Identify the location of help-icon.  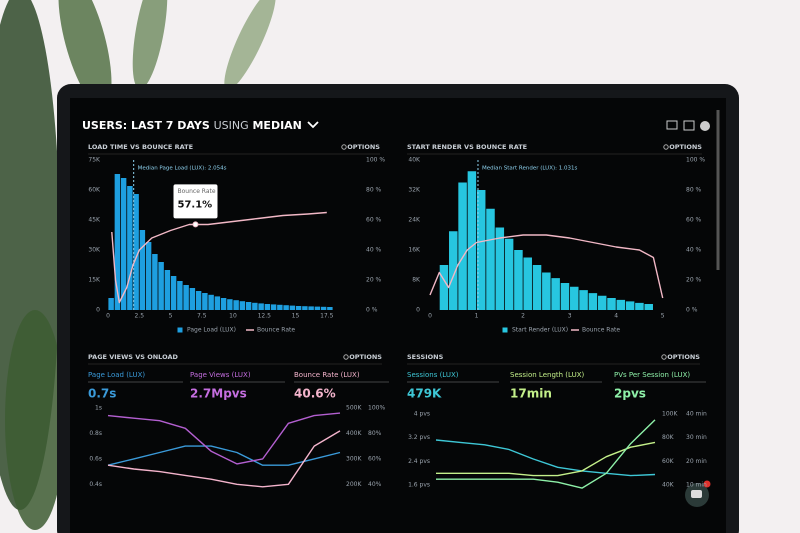
(705, 126).